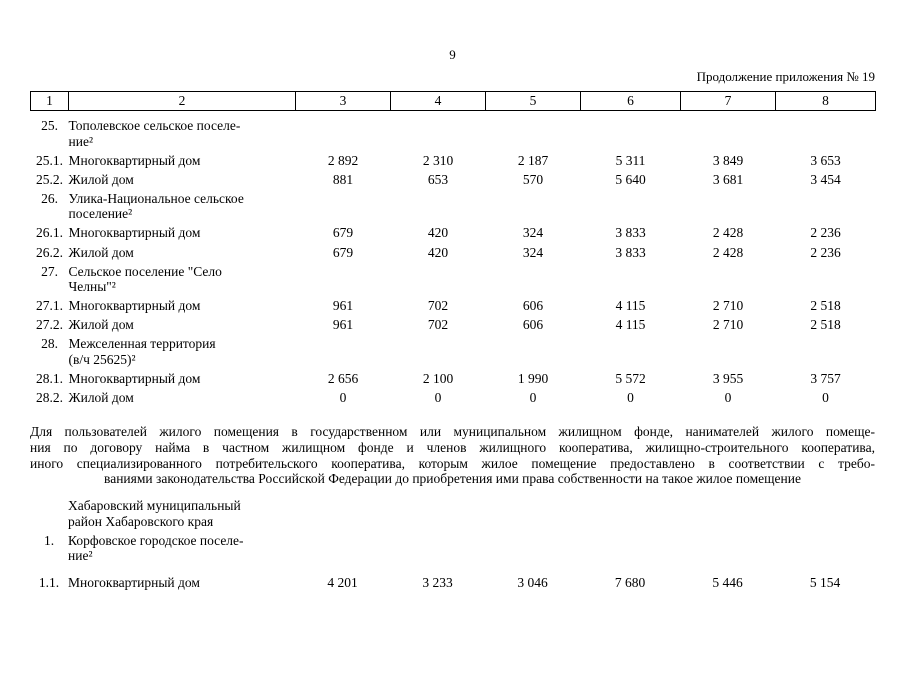 Image resolution: width=905 pixels, height=688 pixels. I want to click on row-number: 27.1., so click(49, 306).